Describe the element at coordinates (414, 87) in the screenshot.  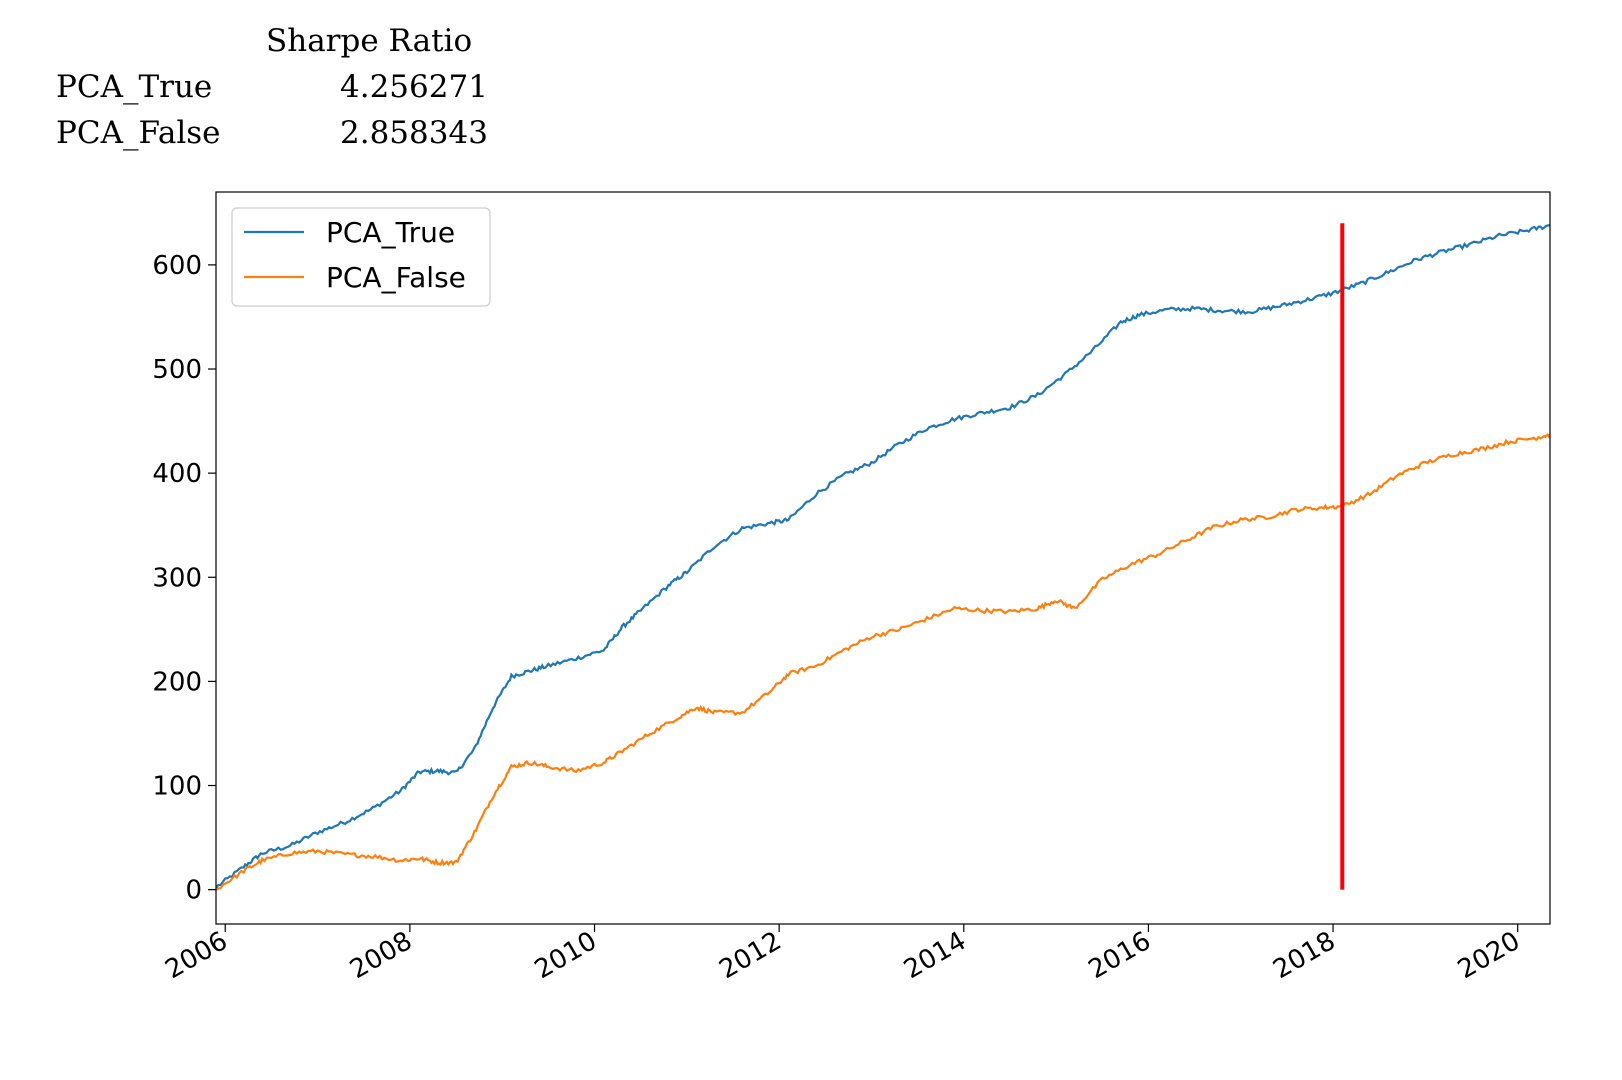
I see `row-value: 4.256271` at that location.